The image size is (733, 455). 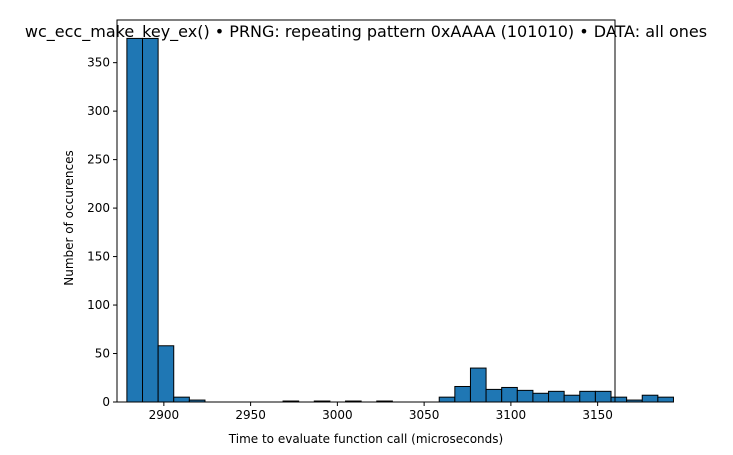 What do you see at coordinates (98, 111) in the screenshot?
I see `y-tick-label: 300` at bounding box center [98, 111].